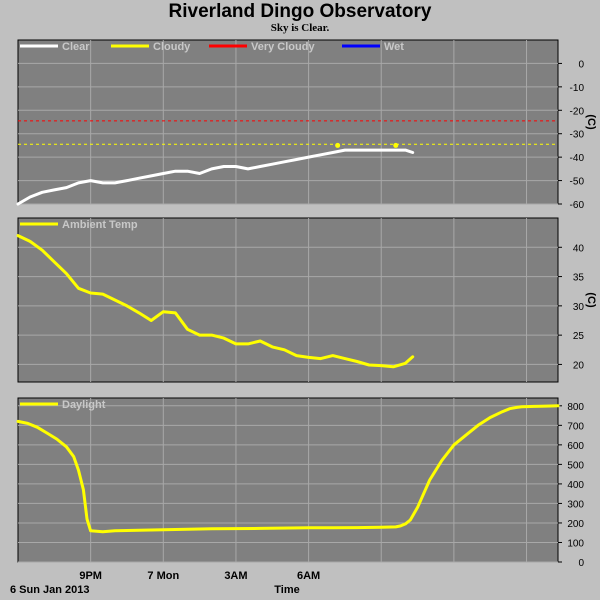  What do you see at coordinates (575, 524) in the screenshot?
I see `y-tick-label: 200` at bounding box center [575, 524].